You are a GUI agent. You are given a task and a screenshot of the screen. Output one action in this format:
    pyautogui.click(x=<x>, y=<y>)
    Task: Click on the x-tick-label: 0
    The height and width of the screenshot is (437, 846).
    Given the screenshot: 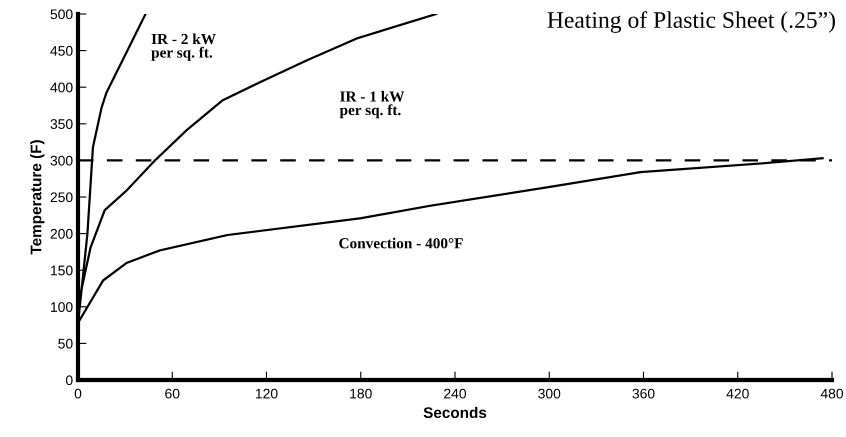 What is the action you would take?
    pyautogui.click(x=78, y=393)
    